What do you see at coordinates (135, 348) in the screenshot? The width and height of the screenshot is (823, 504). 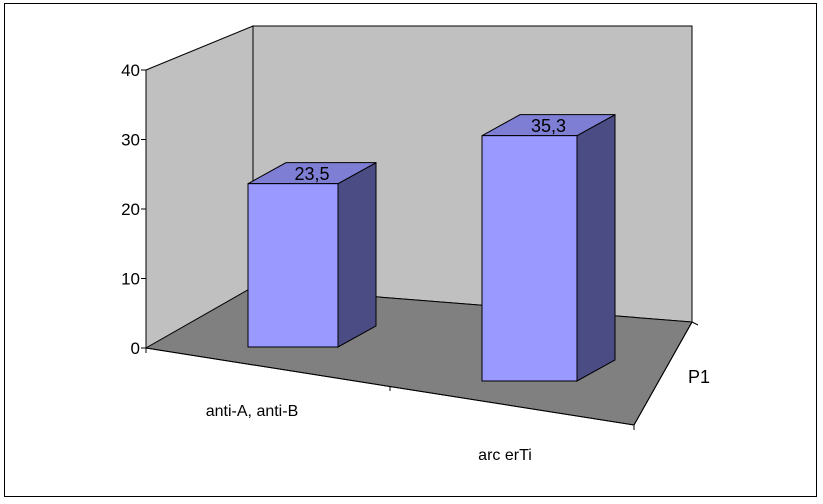 I see `y-tick-label: 0` at bounding box center [135, 348].